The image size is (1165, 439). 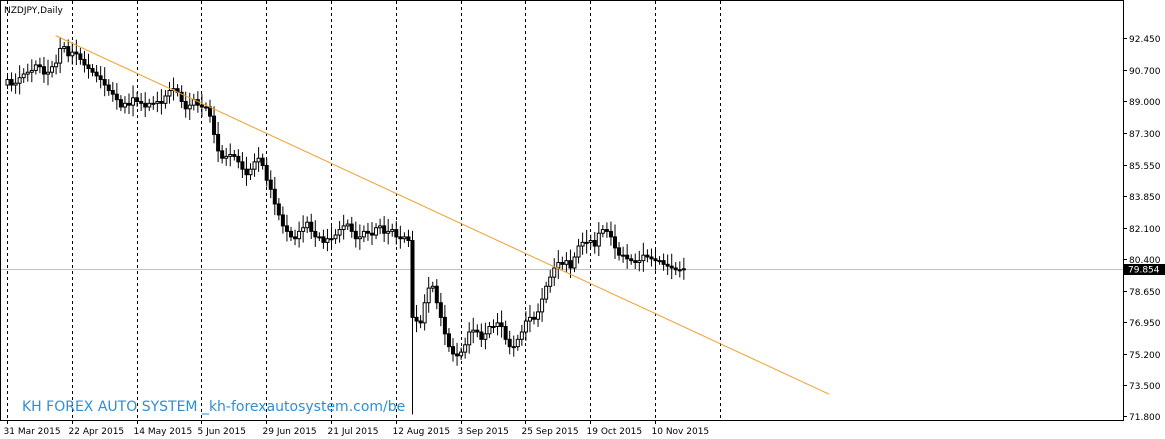 I want to click on x-tick-label: 21 Jul 2015, so click(x=353, y=432).